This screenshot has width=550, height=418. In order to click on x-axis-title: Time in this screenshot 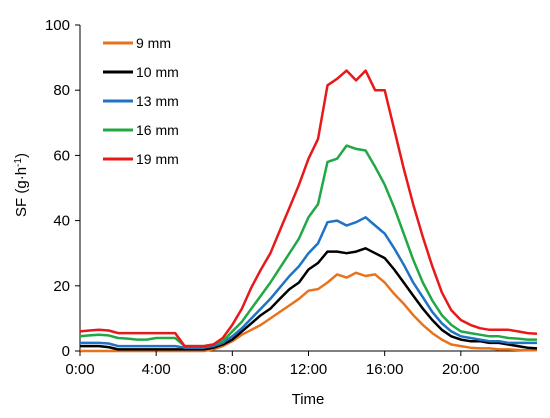, I will do `click(308, 399)`.